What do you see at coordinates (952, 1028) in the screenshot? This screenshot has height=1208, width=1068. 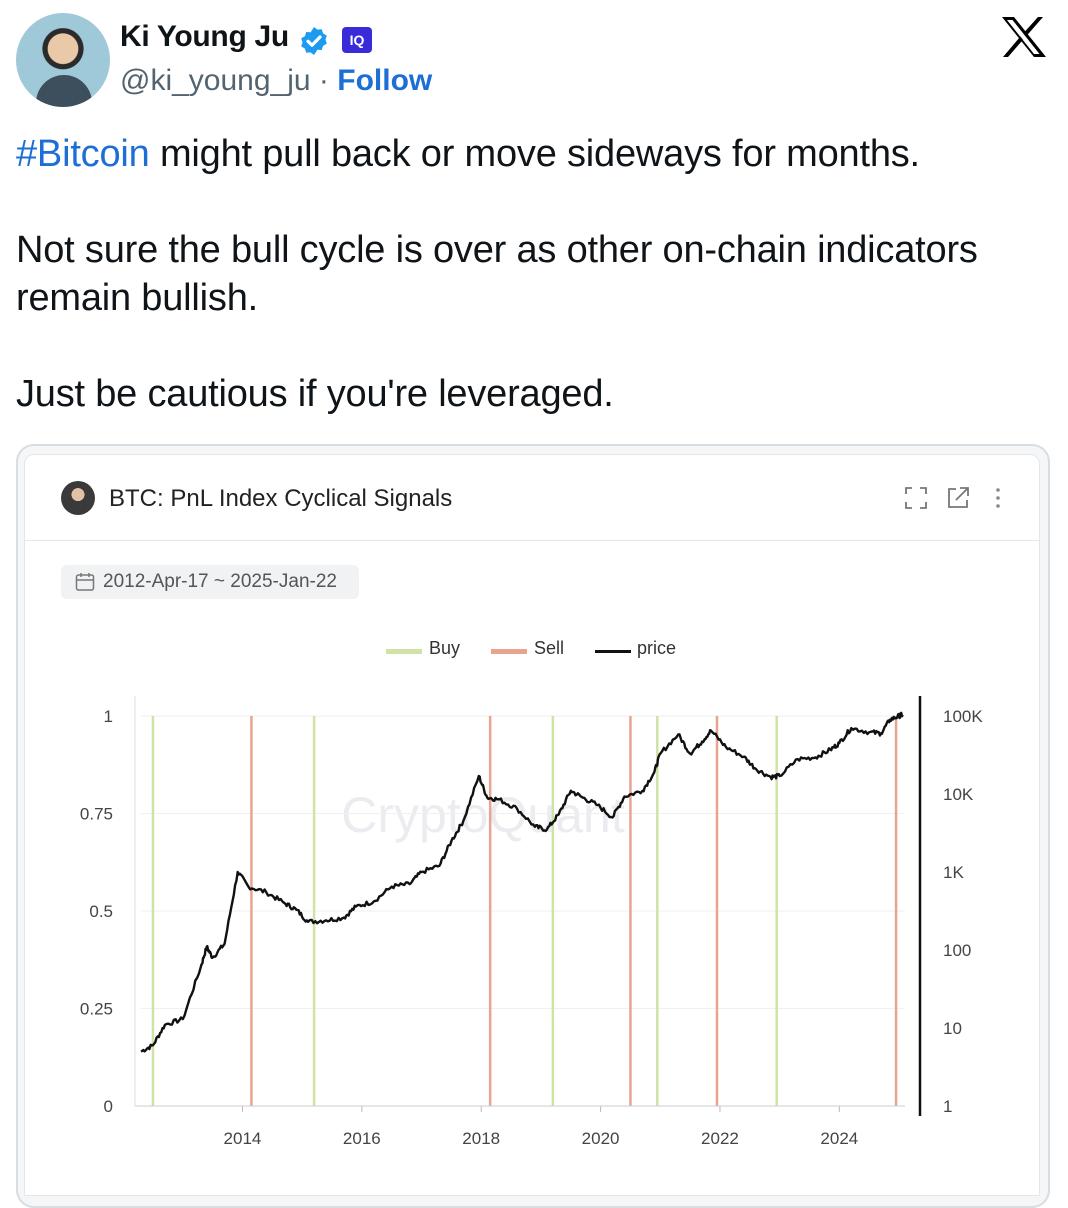 I see `y-right-tick-label: 10` at bounding box center [952, 1028].